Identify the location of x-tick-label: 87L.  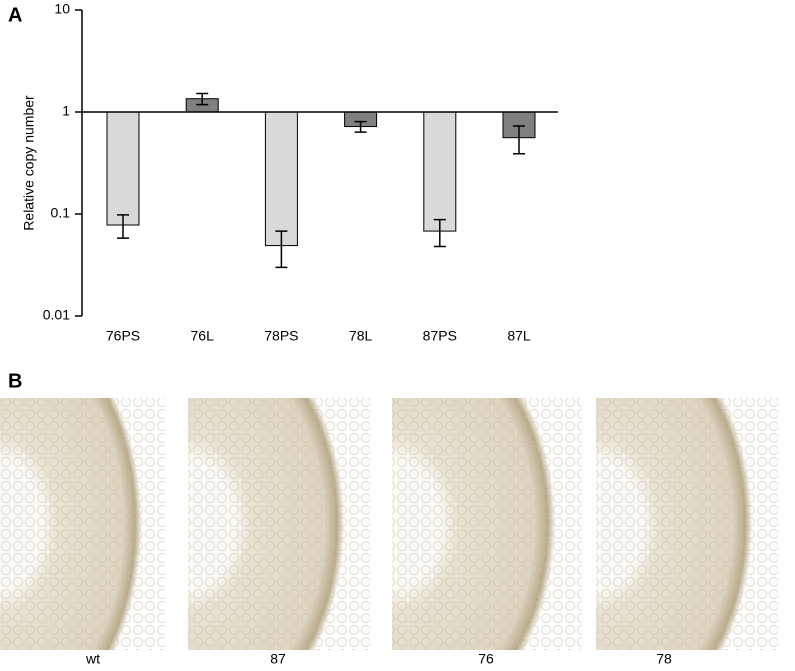
(519, 336).